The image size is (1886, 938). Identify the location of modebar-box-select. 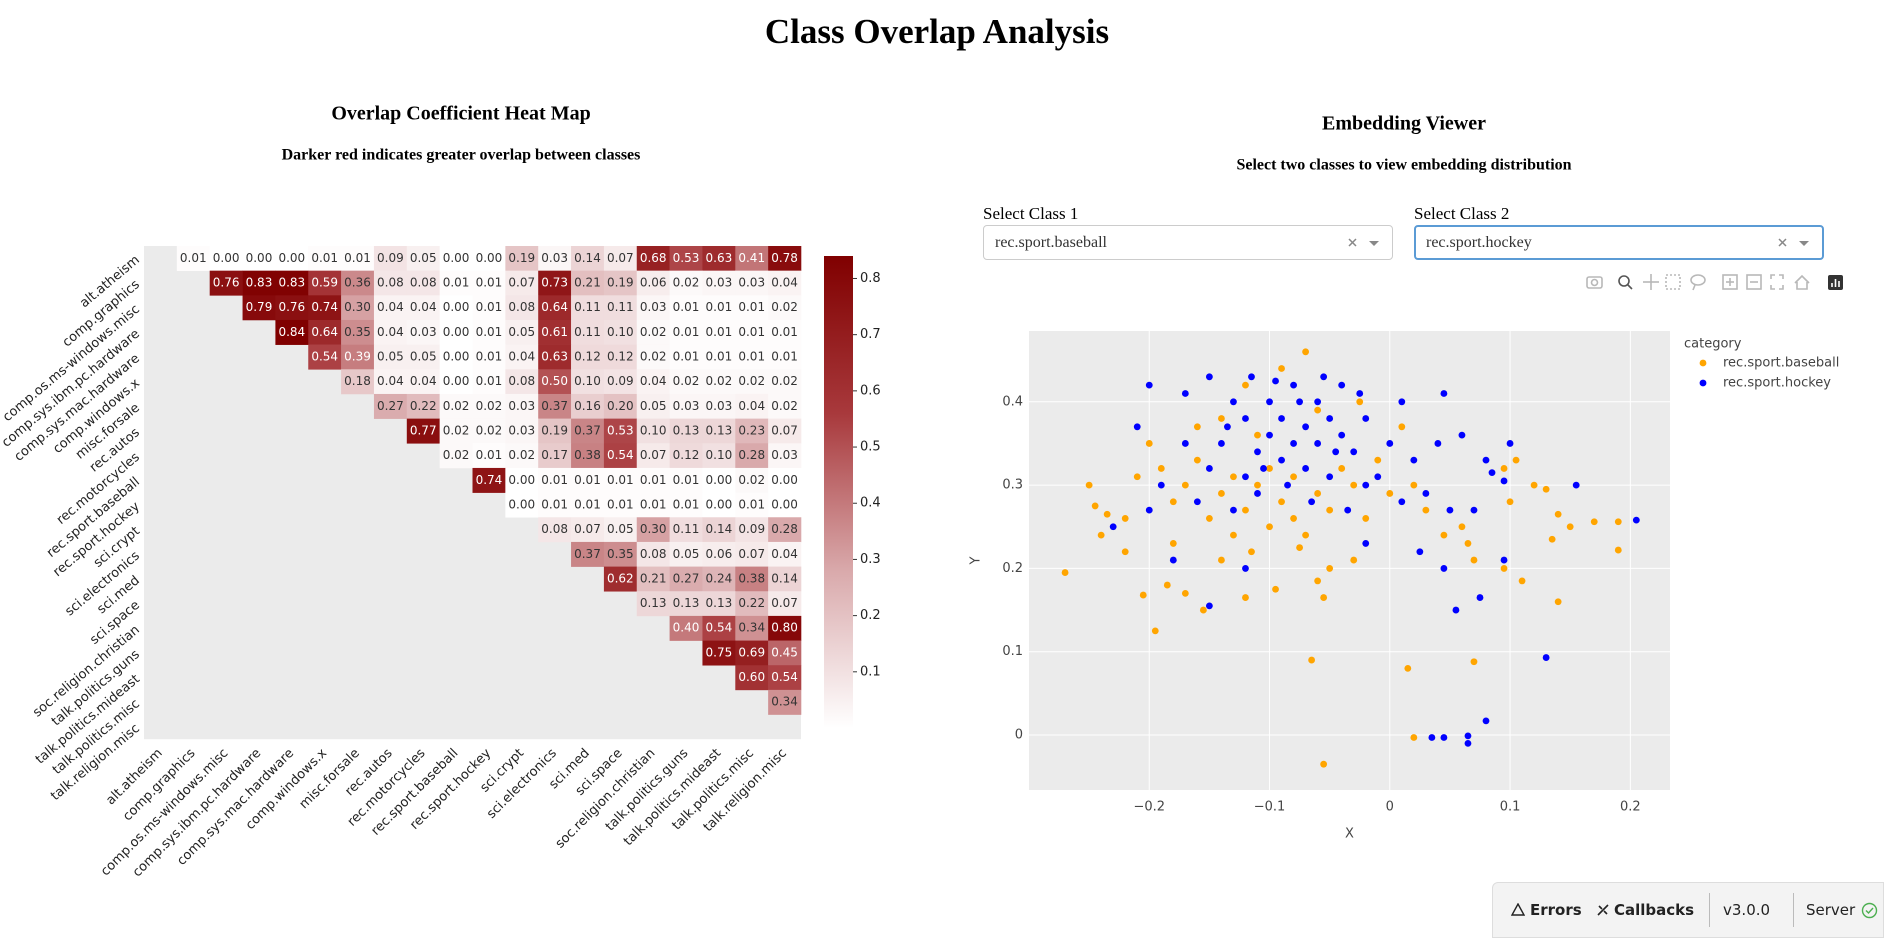
(1673, 282).